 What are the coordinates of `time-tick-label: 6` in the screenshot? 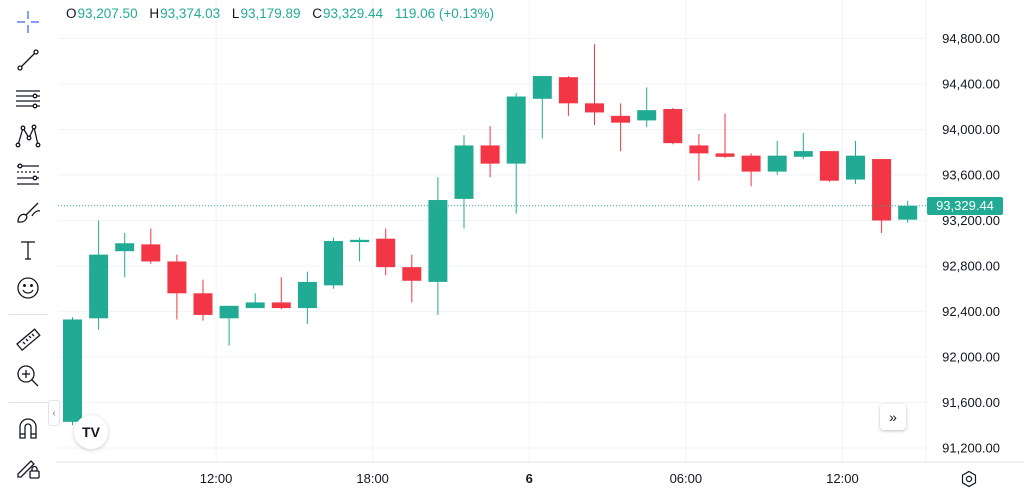 It's located at (529, 478).